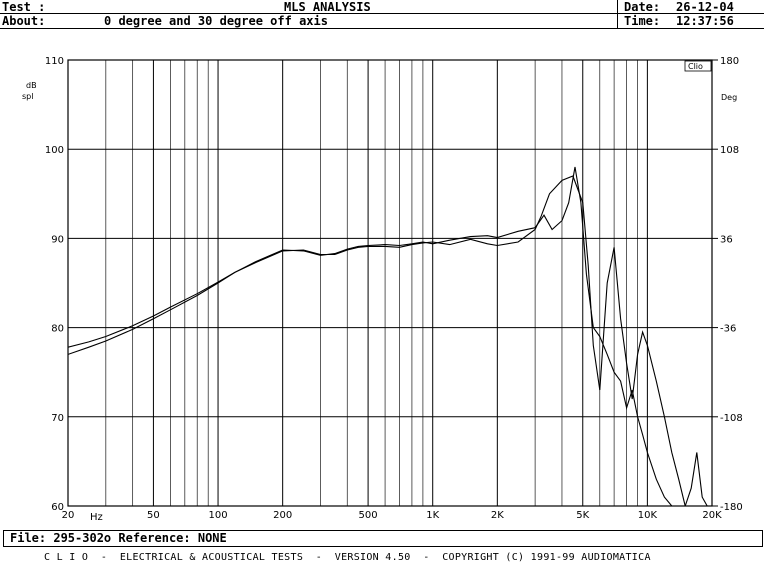 This screenshot has width=764, height=564. Describe the element at coordinates (642, 7) in the screenshot. I see `date-label: Date:` at that location.